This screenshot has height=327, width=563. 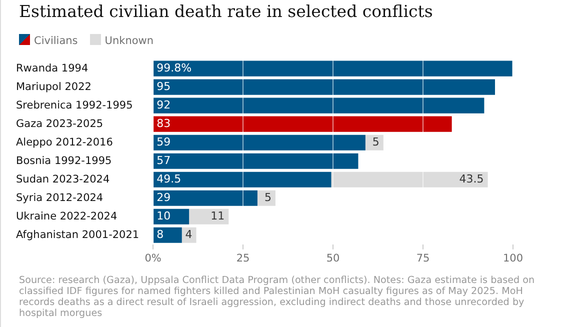 What do you see at coordinates (67, 216) in the screenshot?
I see `y-tick-label: Ukraine 2022-2024` at bounding box center [67, 216].